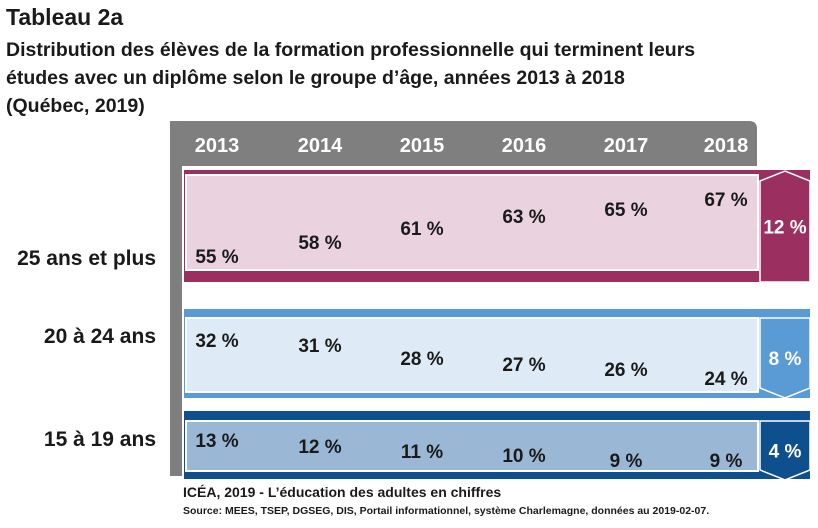 This screenshot has width=818, height=528. Describe the element at coordinates (216, 341) in the screenshot. I see `series-2-value-2013: 32 %` at that location.